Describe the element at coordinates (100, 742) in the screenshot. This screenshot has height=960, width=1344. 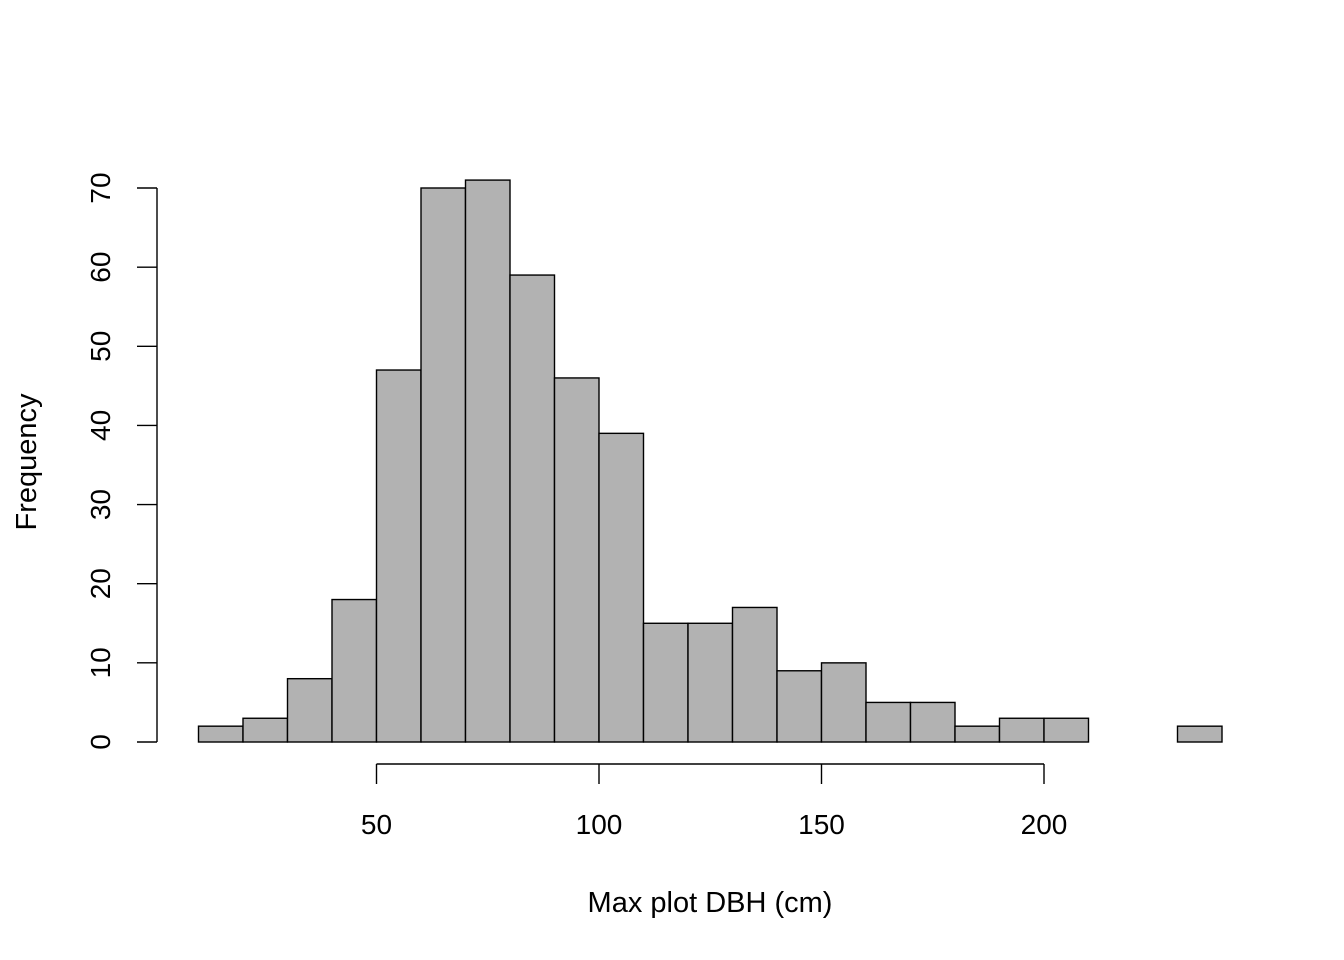
I see `y-tick-label: 0` at that location.